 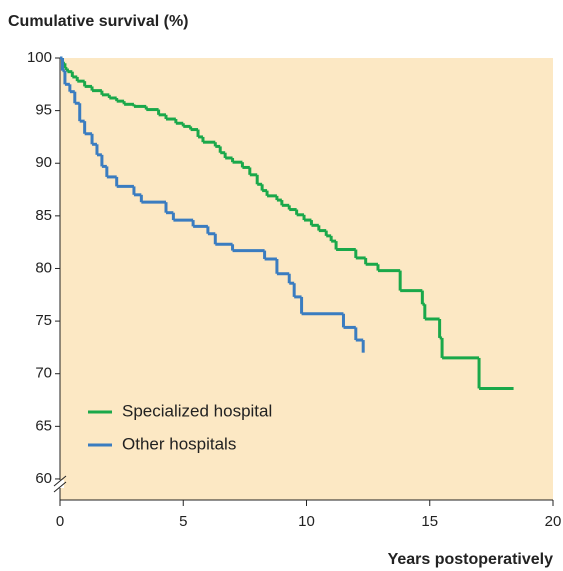 I want to click on x-tick-label: 20, so click(x=553, y=521).